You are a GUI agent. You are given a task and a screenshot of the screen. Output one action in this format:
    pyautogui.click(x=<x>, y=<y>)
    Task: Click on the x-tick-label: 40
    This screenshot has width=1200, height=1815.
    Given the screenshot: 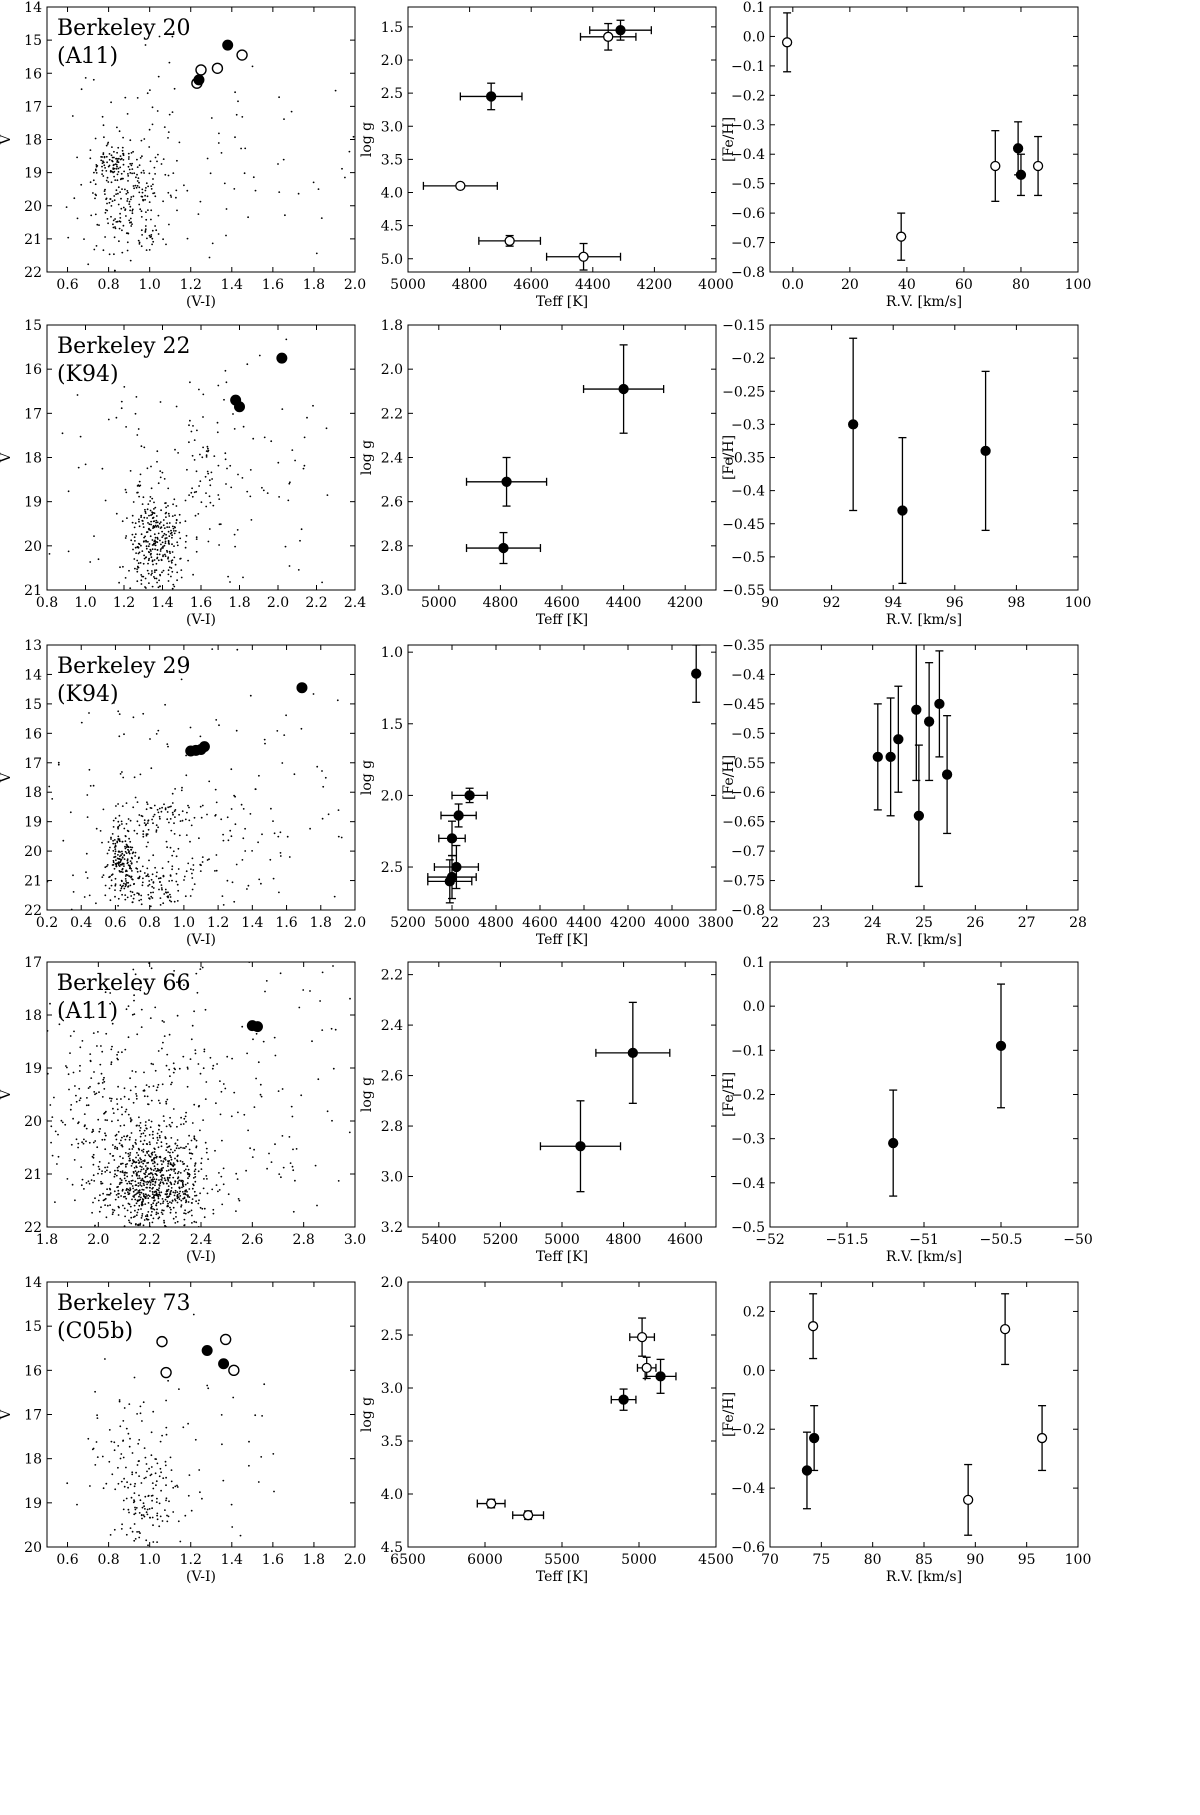 What is the action you would take?
    pyautogui.click(x=907, y=285)
    